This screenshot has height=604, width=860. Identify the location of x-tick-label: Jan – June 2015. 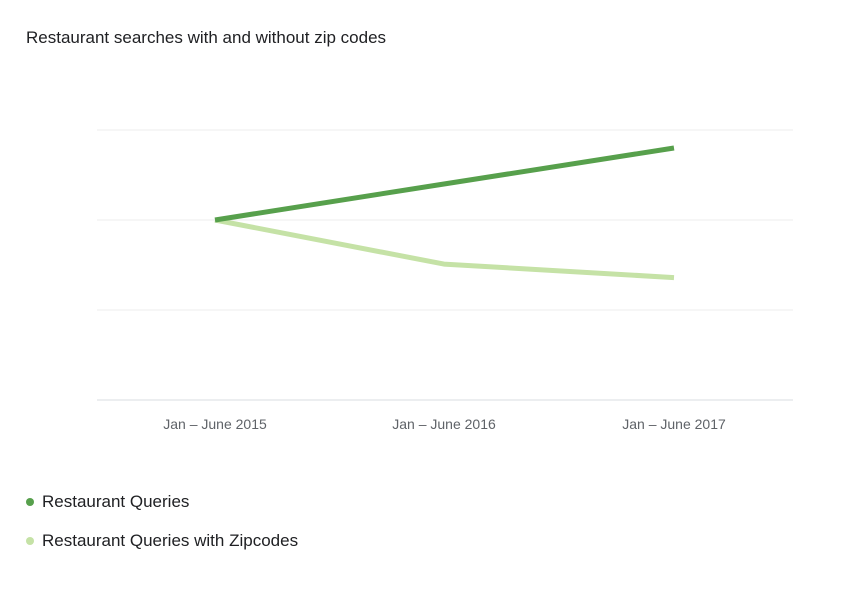
(215, 424).